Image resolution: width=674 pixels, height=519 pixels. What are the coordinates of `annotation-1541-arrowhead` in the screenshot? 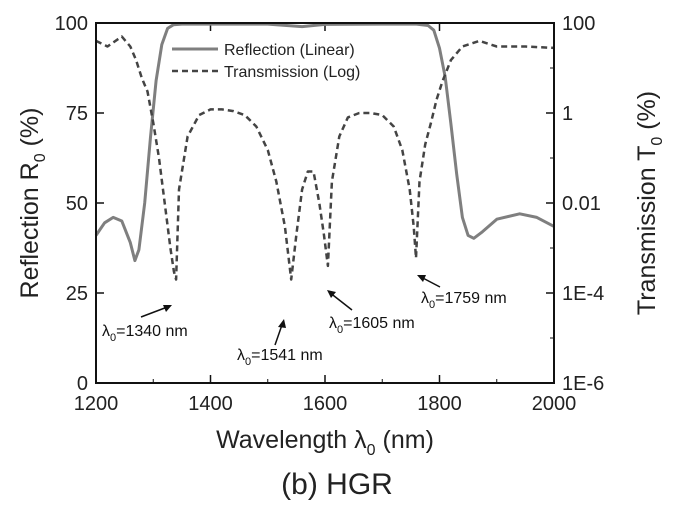 It's located at (282, 323).